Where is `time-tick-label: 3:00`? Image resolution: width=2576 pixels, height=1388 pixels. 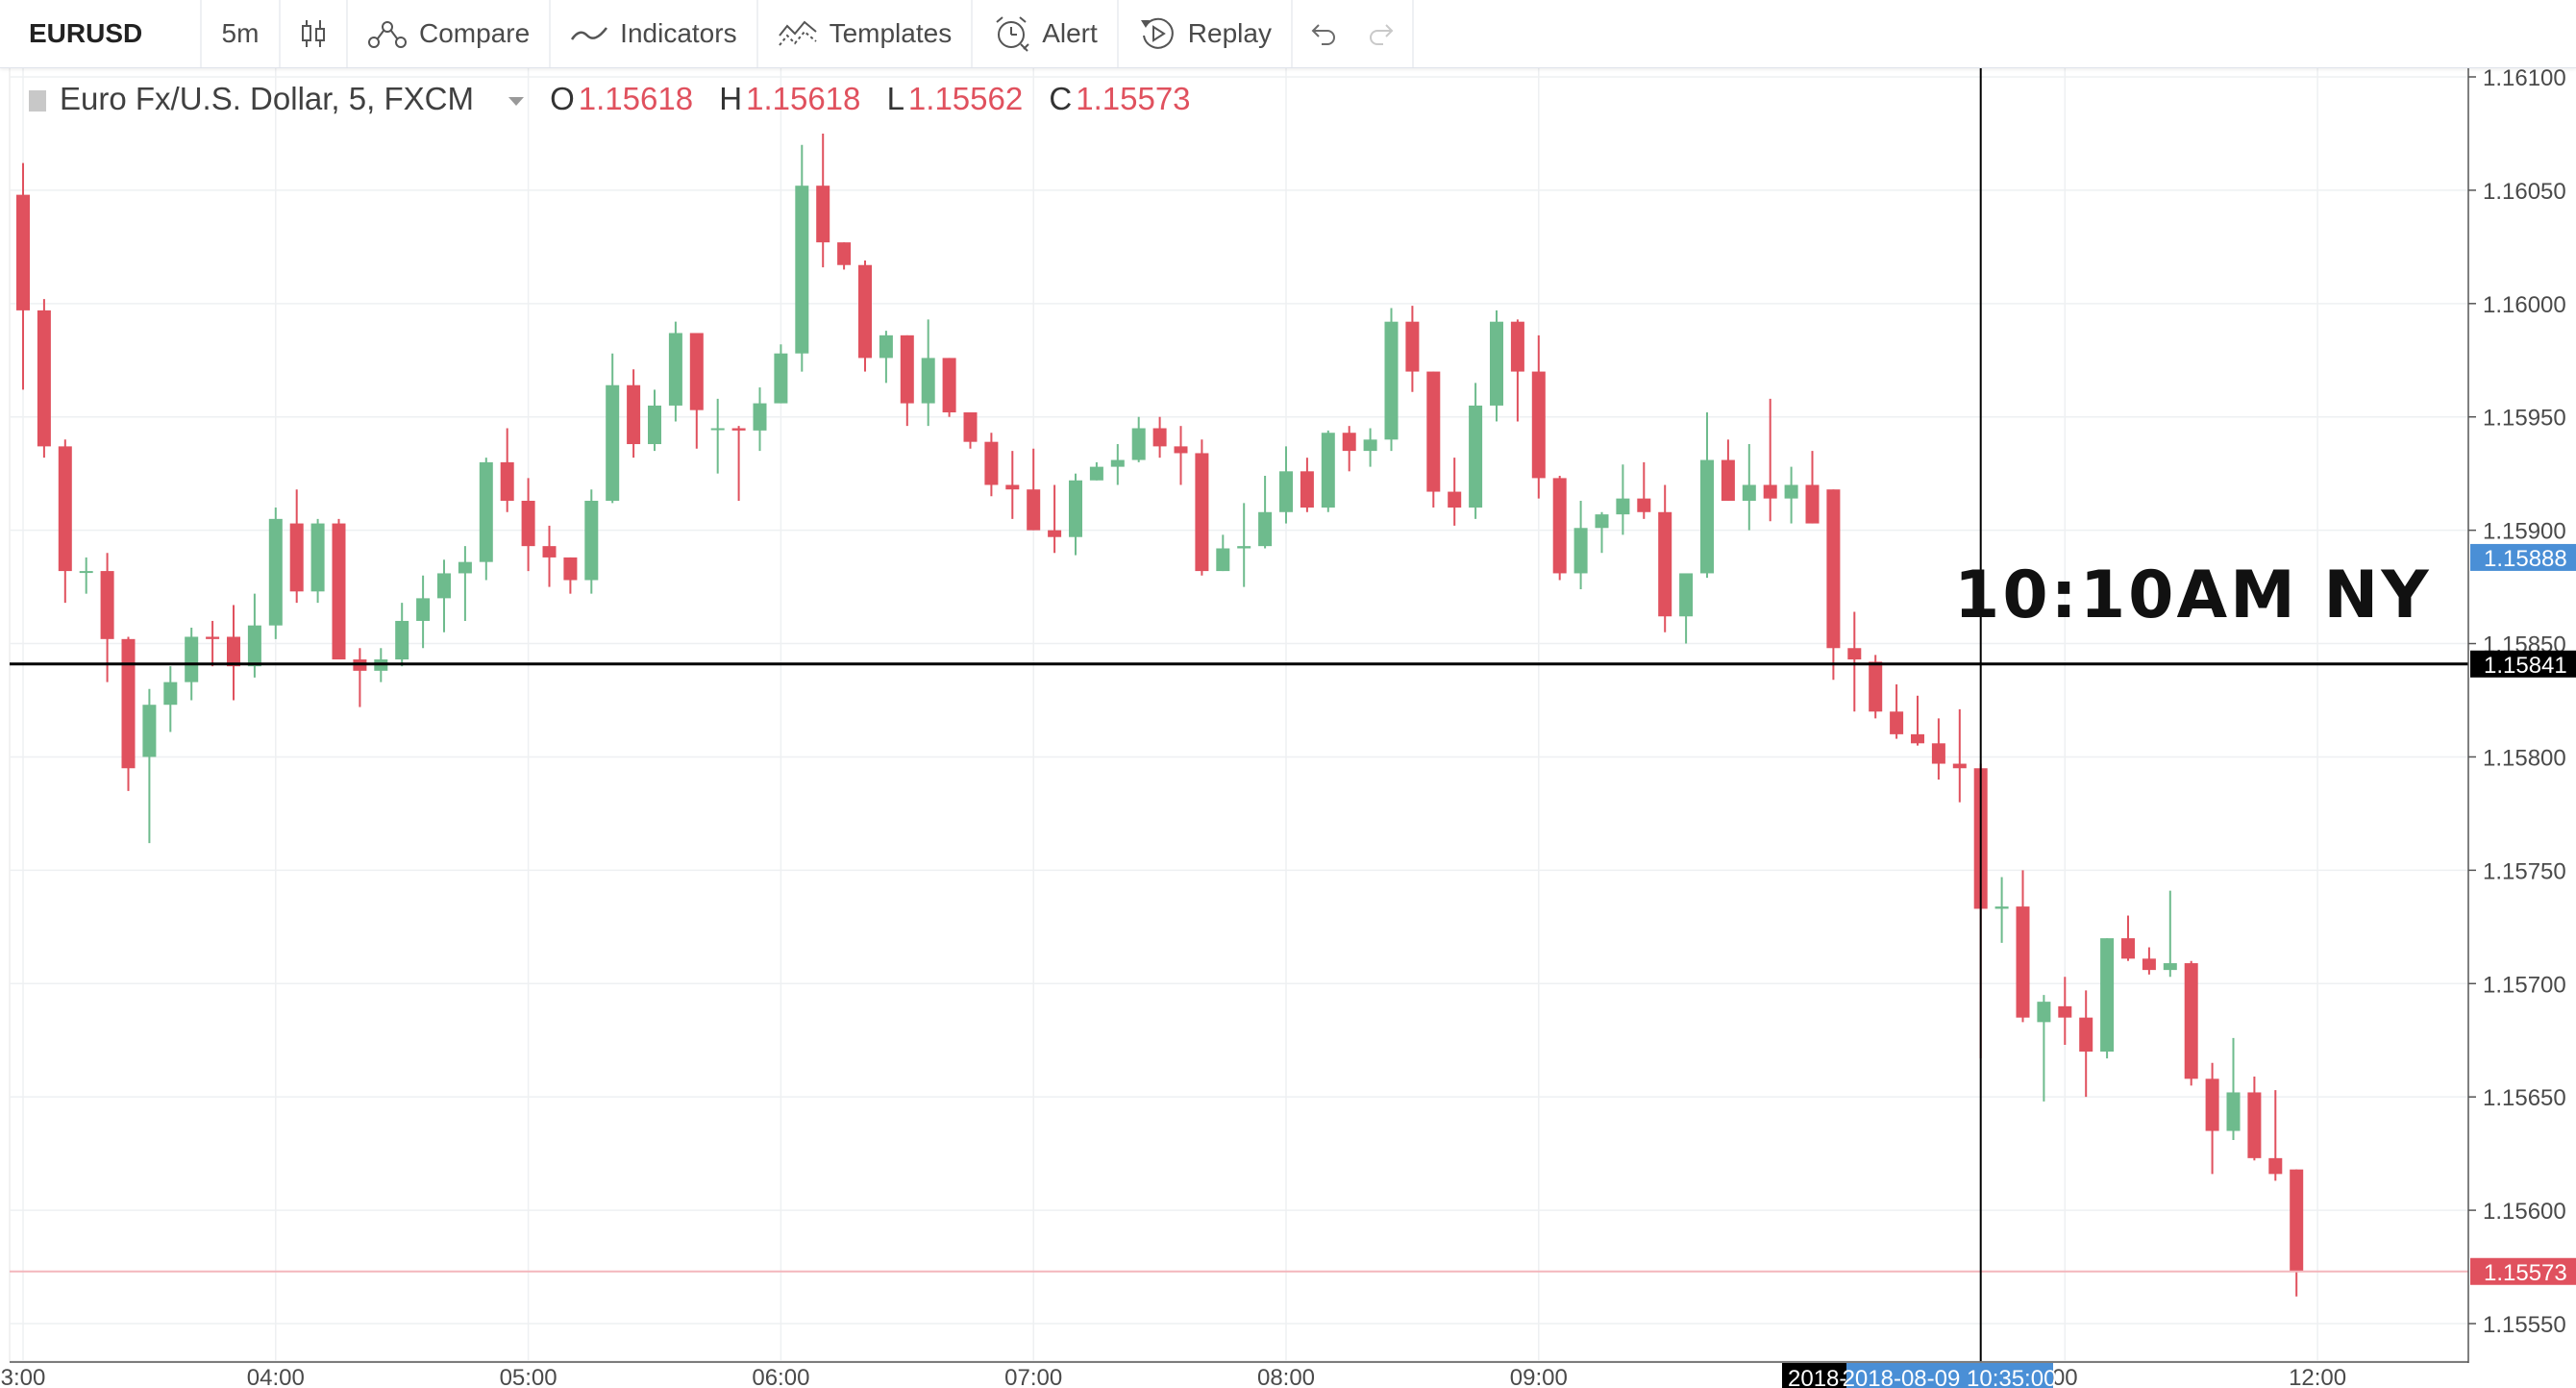 time-tick-label: 3:00 is located at coordinates (23, 1376).